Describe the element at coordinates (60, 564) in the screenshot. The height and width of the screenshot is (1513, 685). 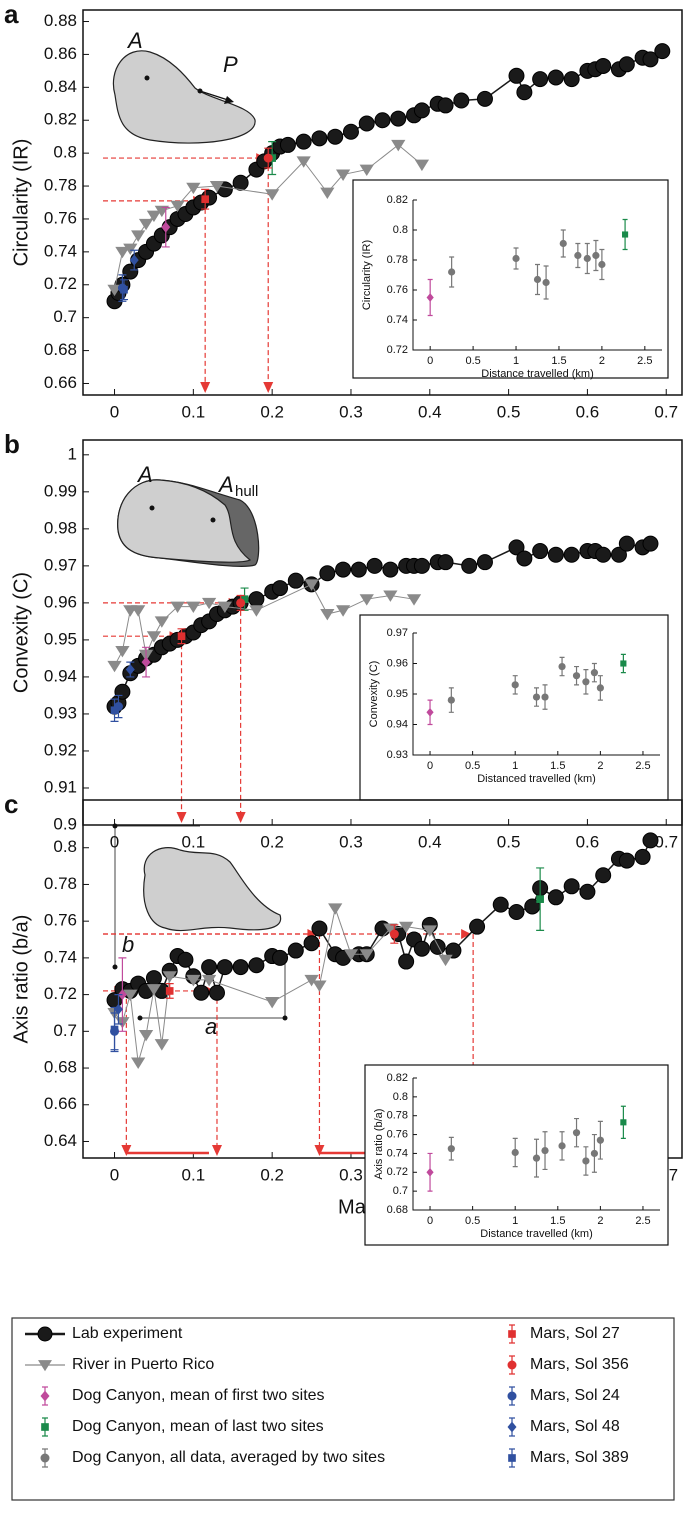
I see `y-tick-label: 0.97` at that location.